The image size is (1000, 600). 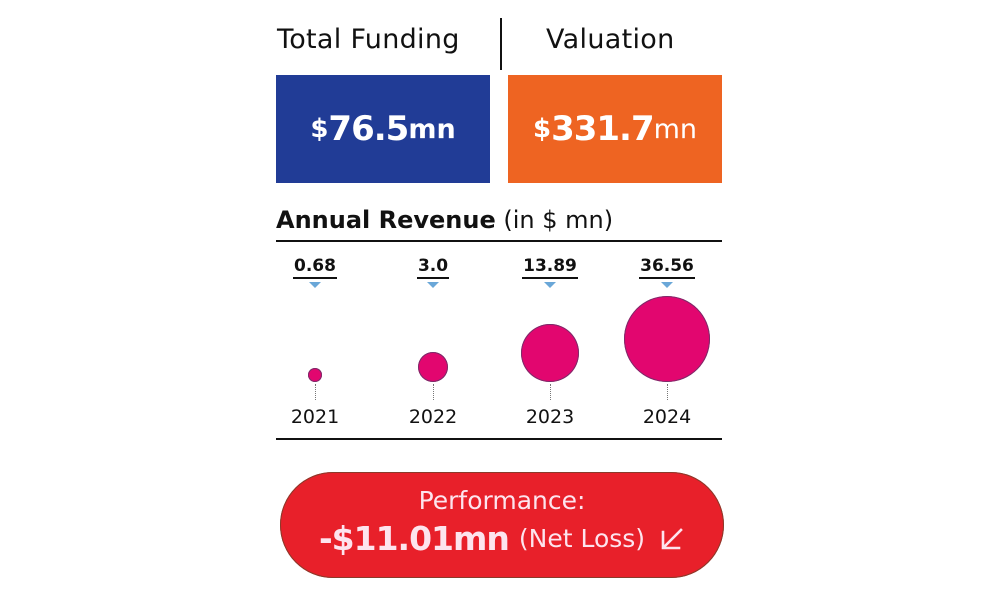 I want to click on annual-revenue-title: Annual Revenue (in $ mn), so click(x=444, y=220).